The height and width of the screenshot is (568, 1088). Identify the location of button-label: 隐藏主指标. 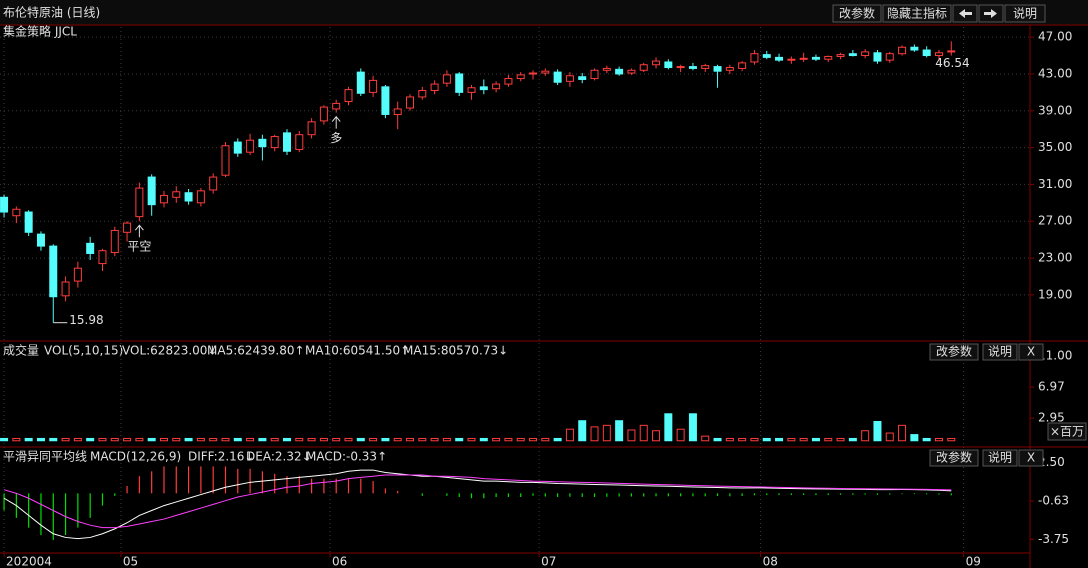
(917, 13).